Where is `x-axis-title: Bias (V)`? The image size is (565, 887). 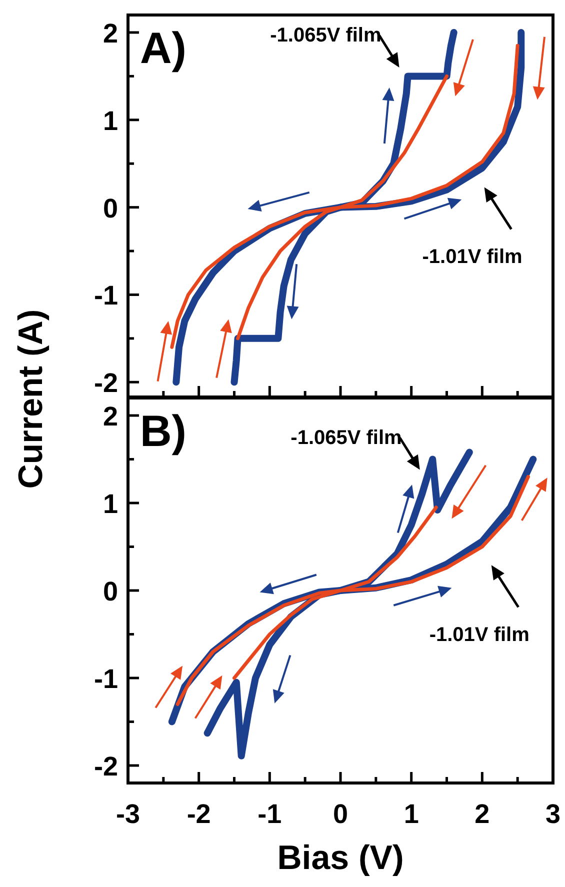 x-axis-title: Bias (V) is located at coordinates (340, 858).